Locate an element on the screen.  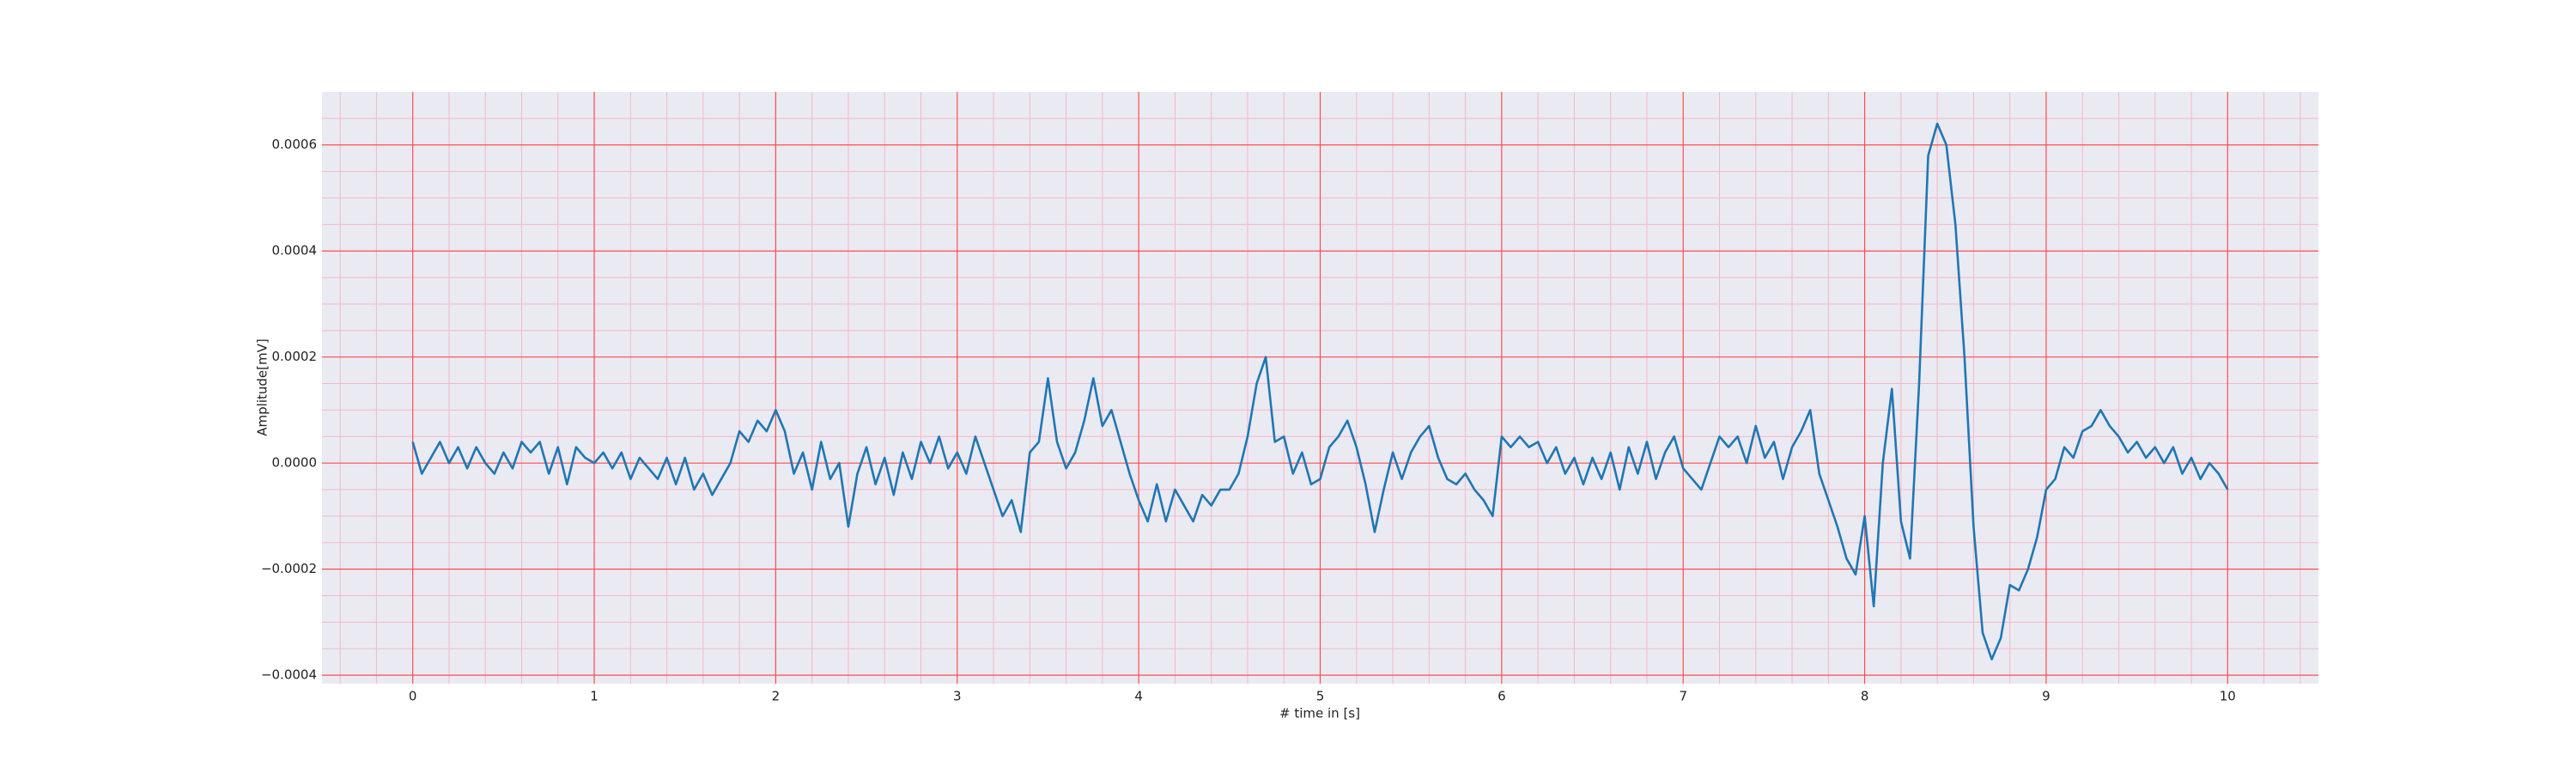
y-tick-label: 0.0000 is located at coordinates (295, 463).